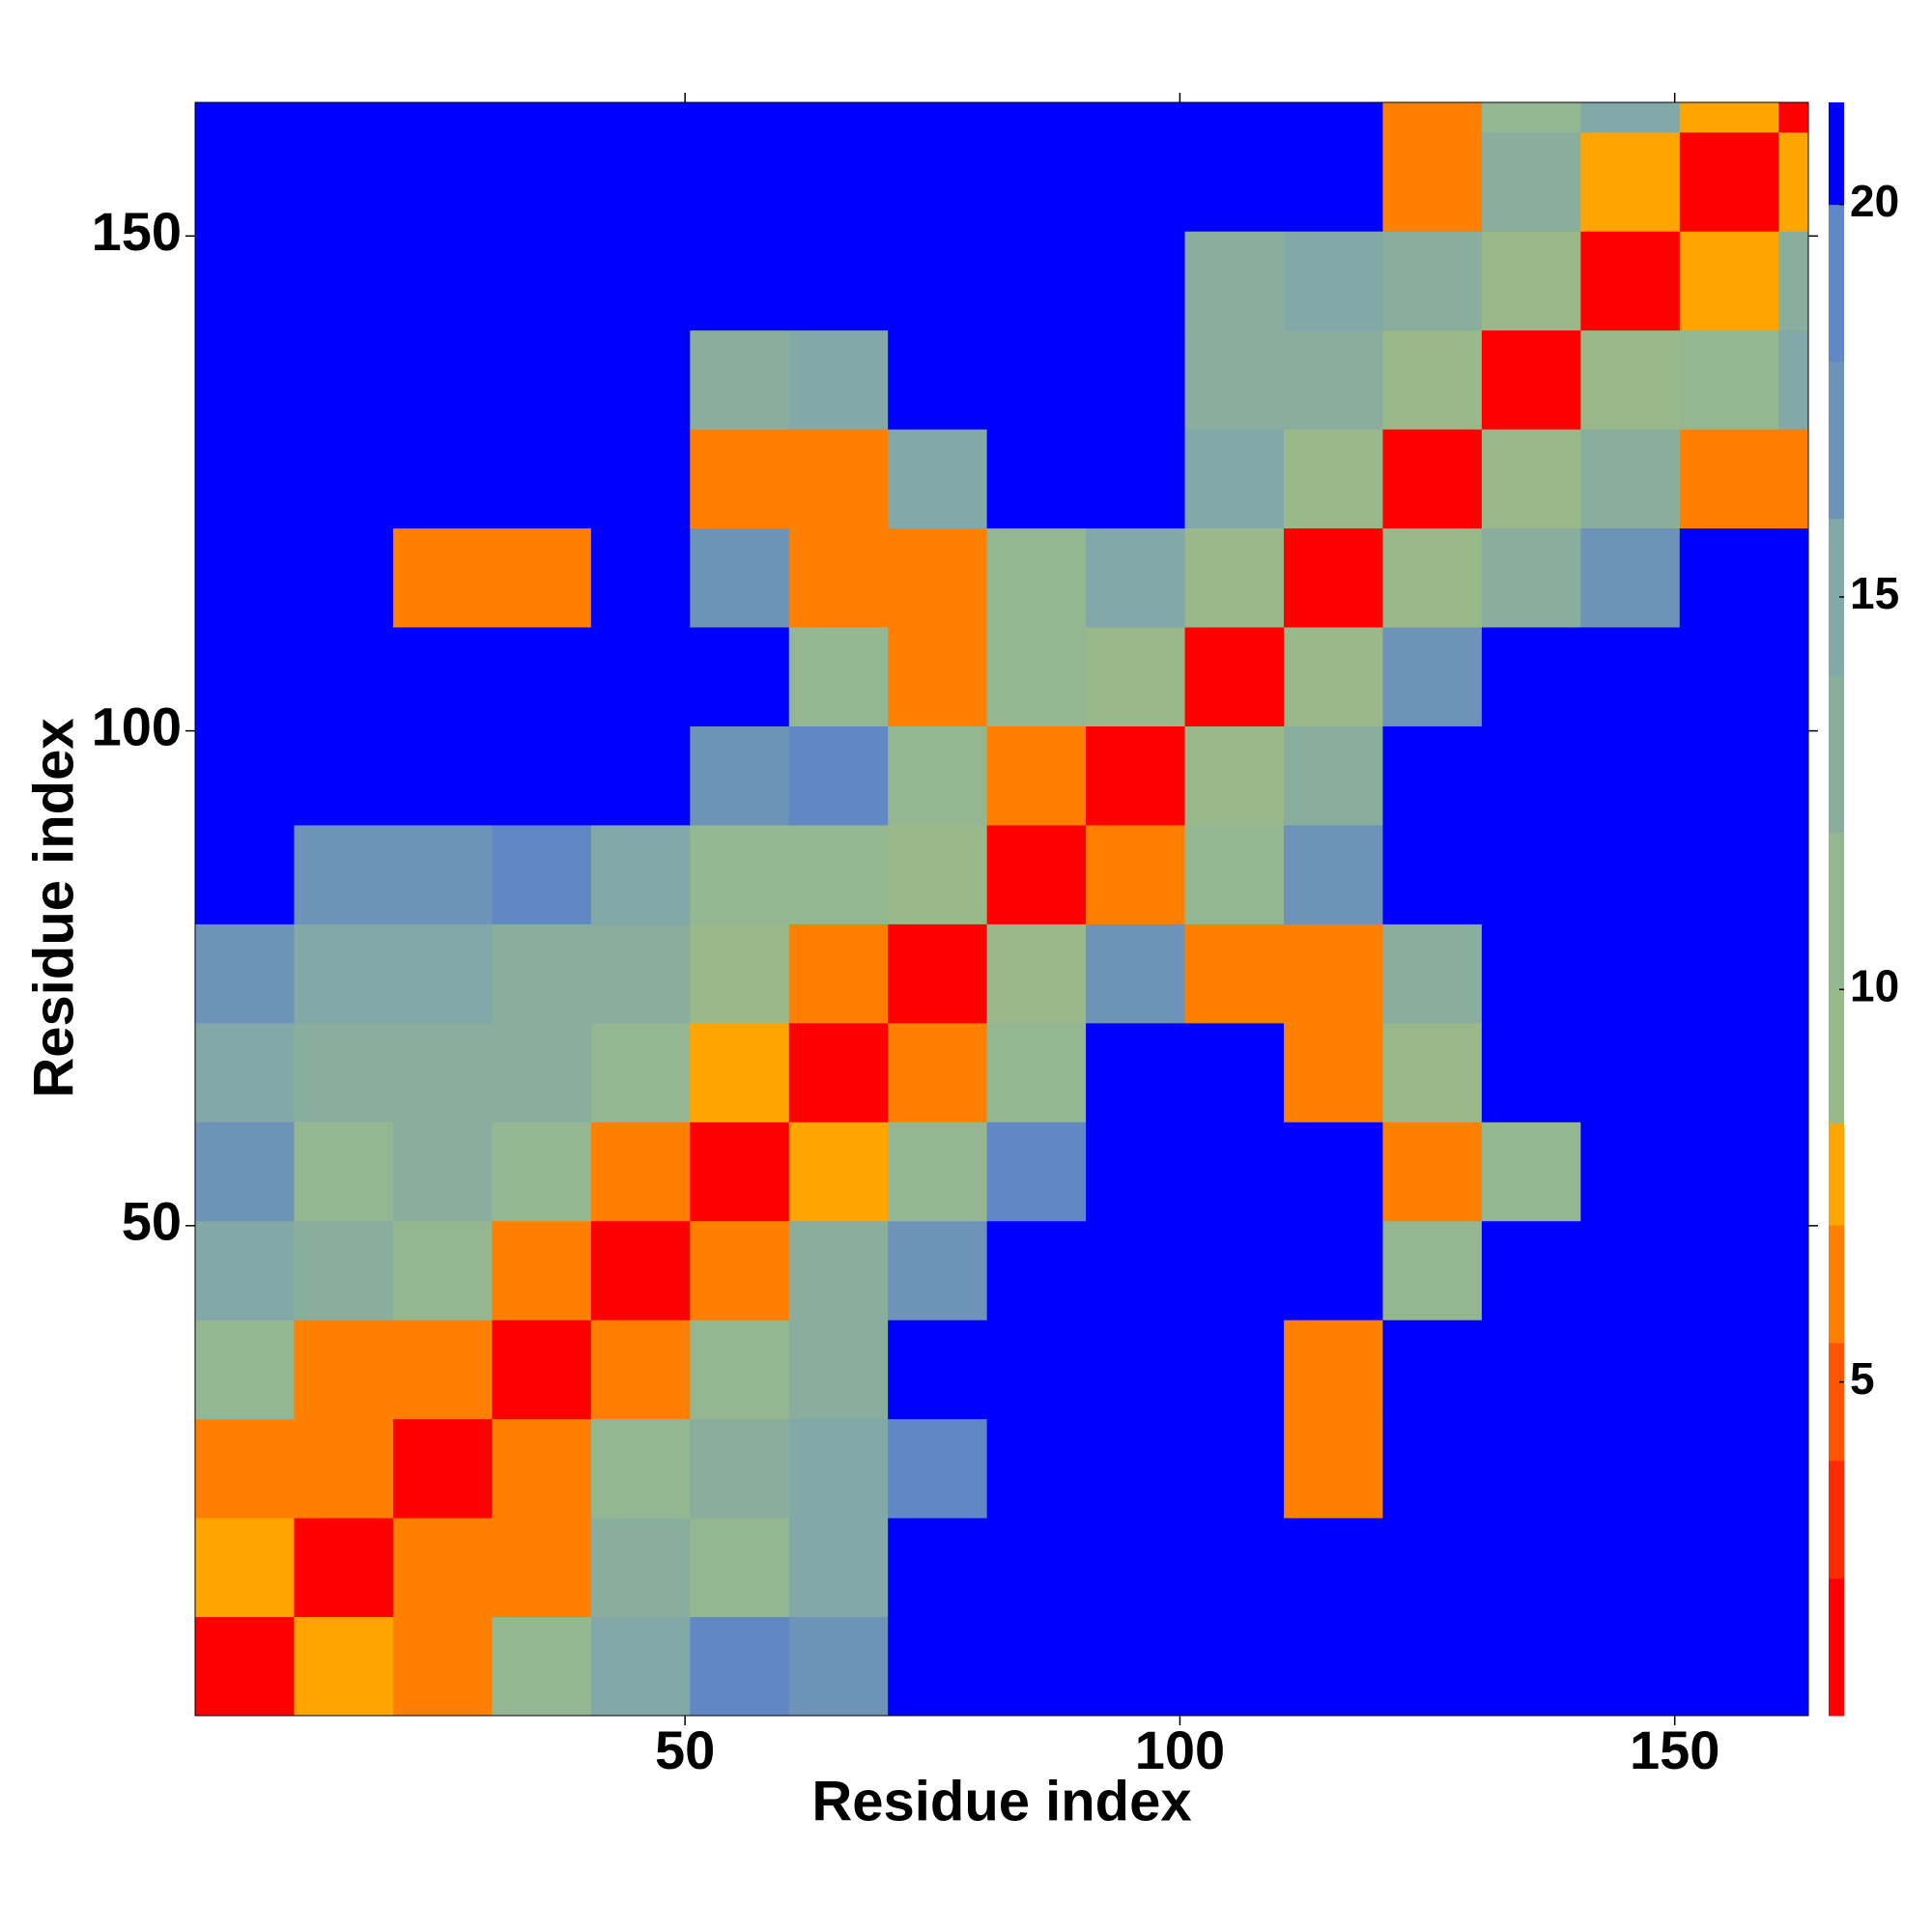 This screenshot has height=1932, width=1932. I want to click on colorbar-tick-label: 20, so click(1874, 201).